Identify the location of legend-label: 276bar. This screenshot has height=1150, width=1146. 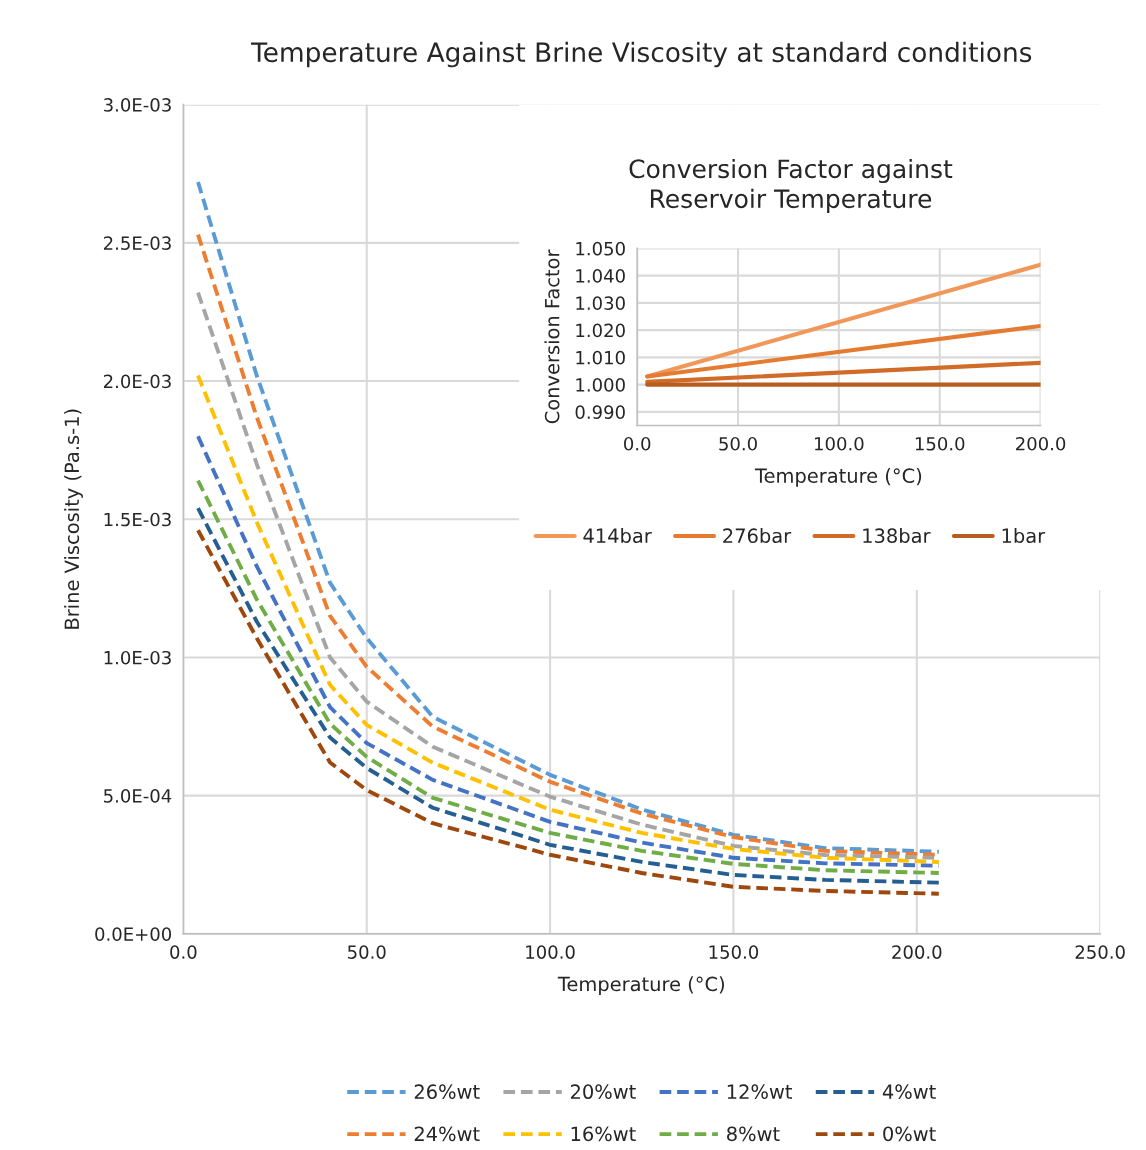
(757, 536).